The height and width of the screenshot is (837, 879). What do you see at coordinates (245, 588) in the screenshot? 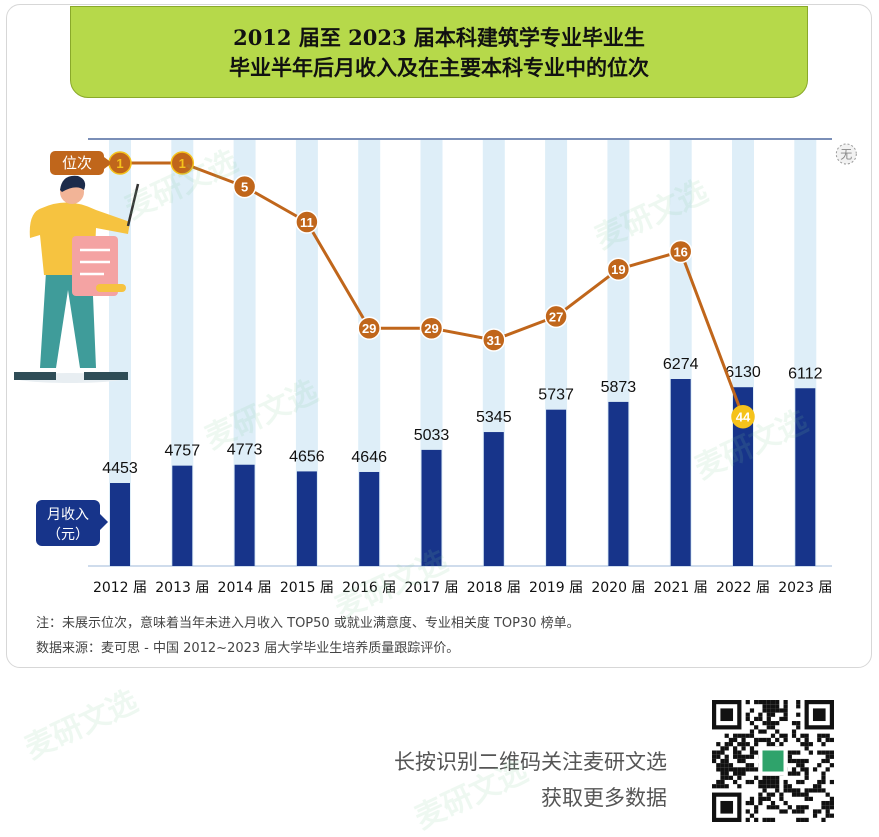
I see `x-tick-label: 2014 届` at bounding box center [245, 588].